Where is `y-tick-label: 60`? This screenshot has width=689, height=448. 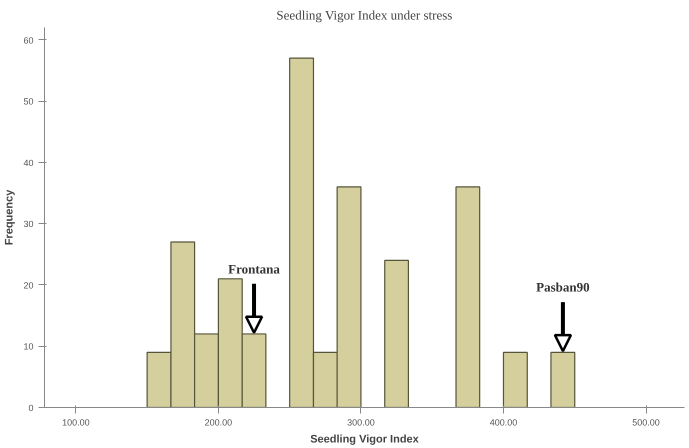
y-tick-label: 60 is located at coordinates (28, 40).